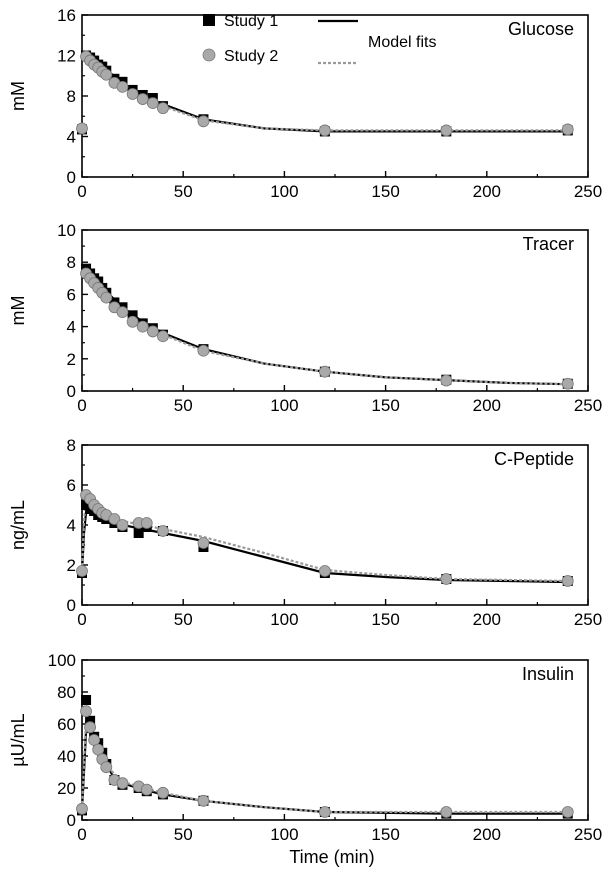 The image size is (607, 886). Describe the element at coordinates (62, 660) in the screenshot. I see `y-tick-label: 100` at that location.